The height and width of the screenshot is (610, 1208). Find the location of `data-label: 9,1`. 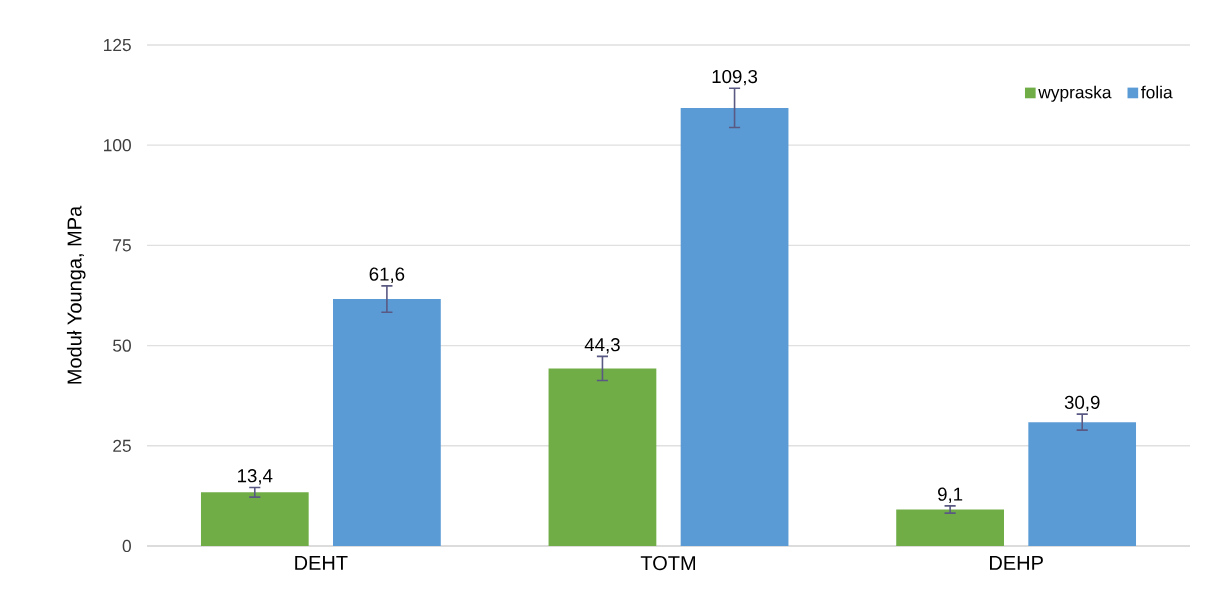

data-label: 9,1 is located at coordinates (950, 495).